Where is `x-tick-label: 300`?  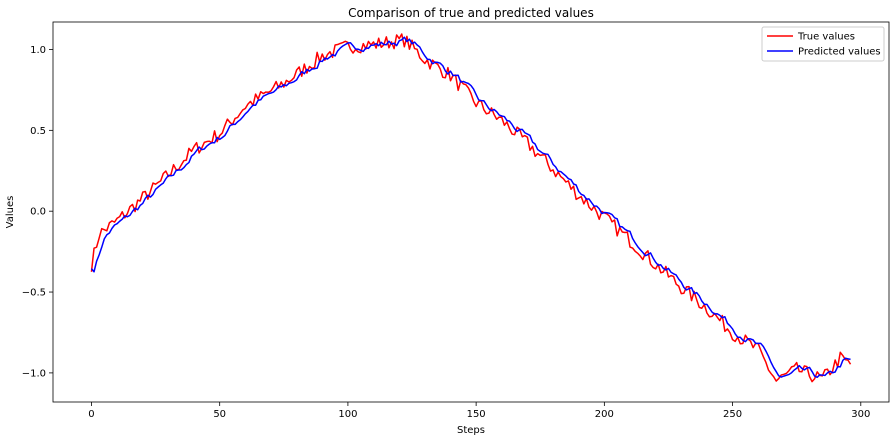
x-tick-label: 300 is located at coordinates (860, 414).